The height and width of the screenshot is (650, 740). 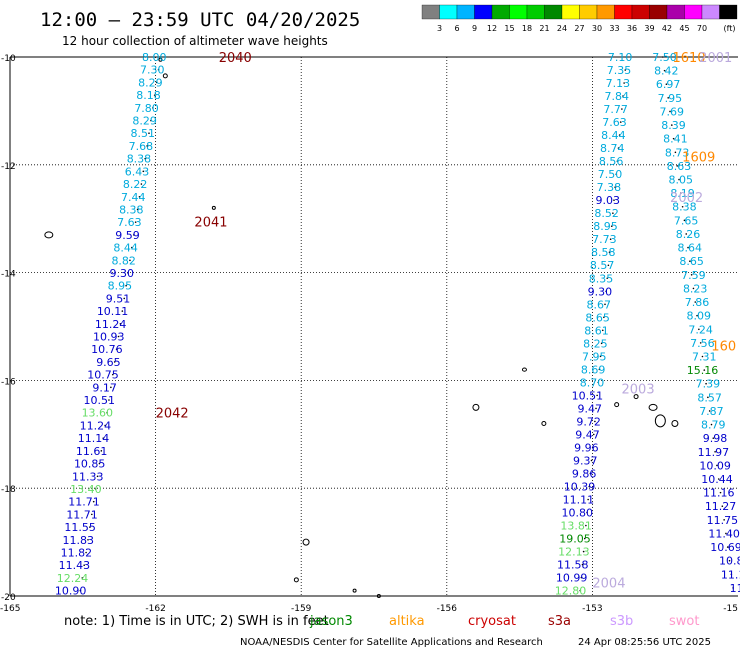 What do you see at coordinates (730, 28) in the screenshot?
I see `colorbar-unit: (ft)` at bounding box center [730, 28].